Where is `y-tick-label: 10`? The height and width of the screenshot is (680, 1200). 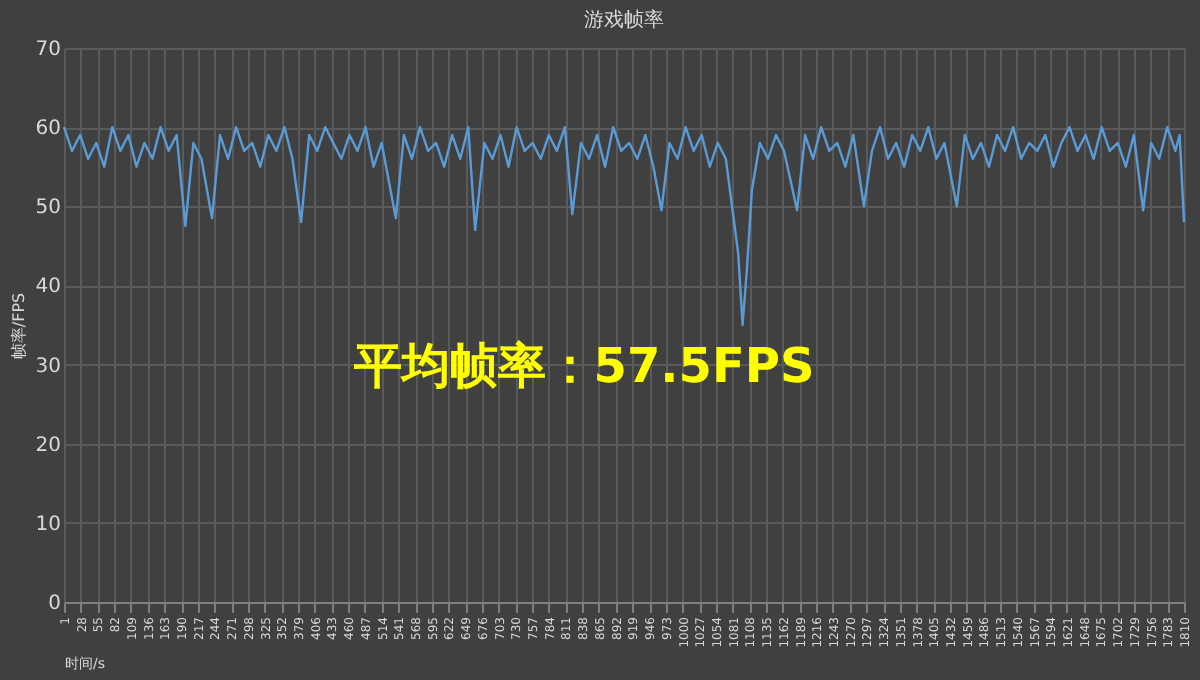
y-tick-label: 10 is located at coordinates (48, 524).